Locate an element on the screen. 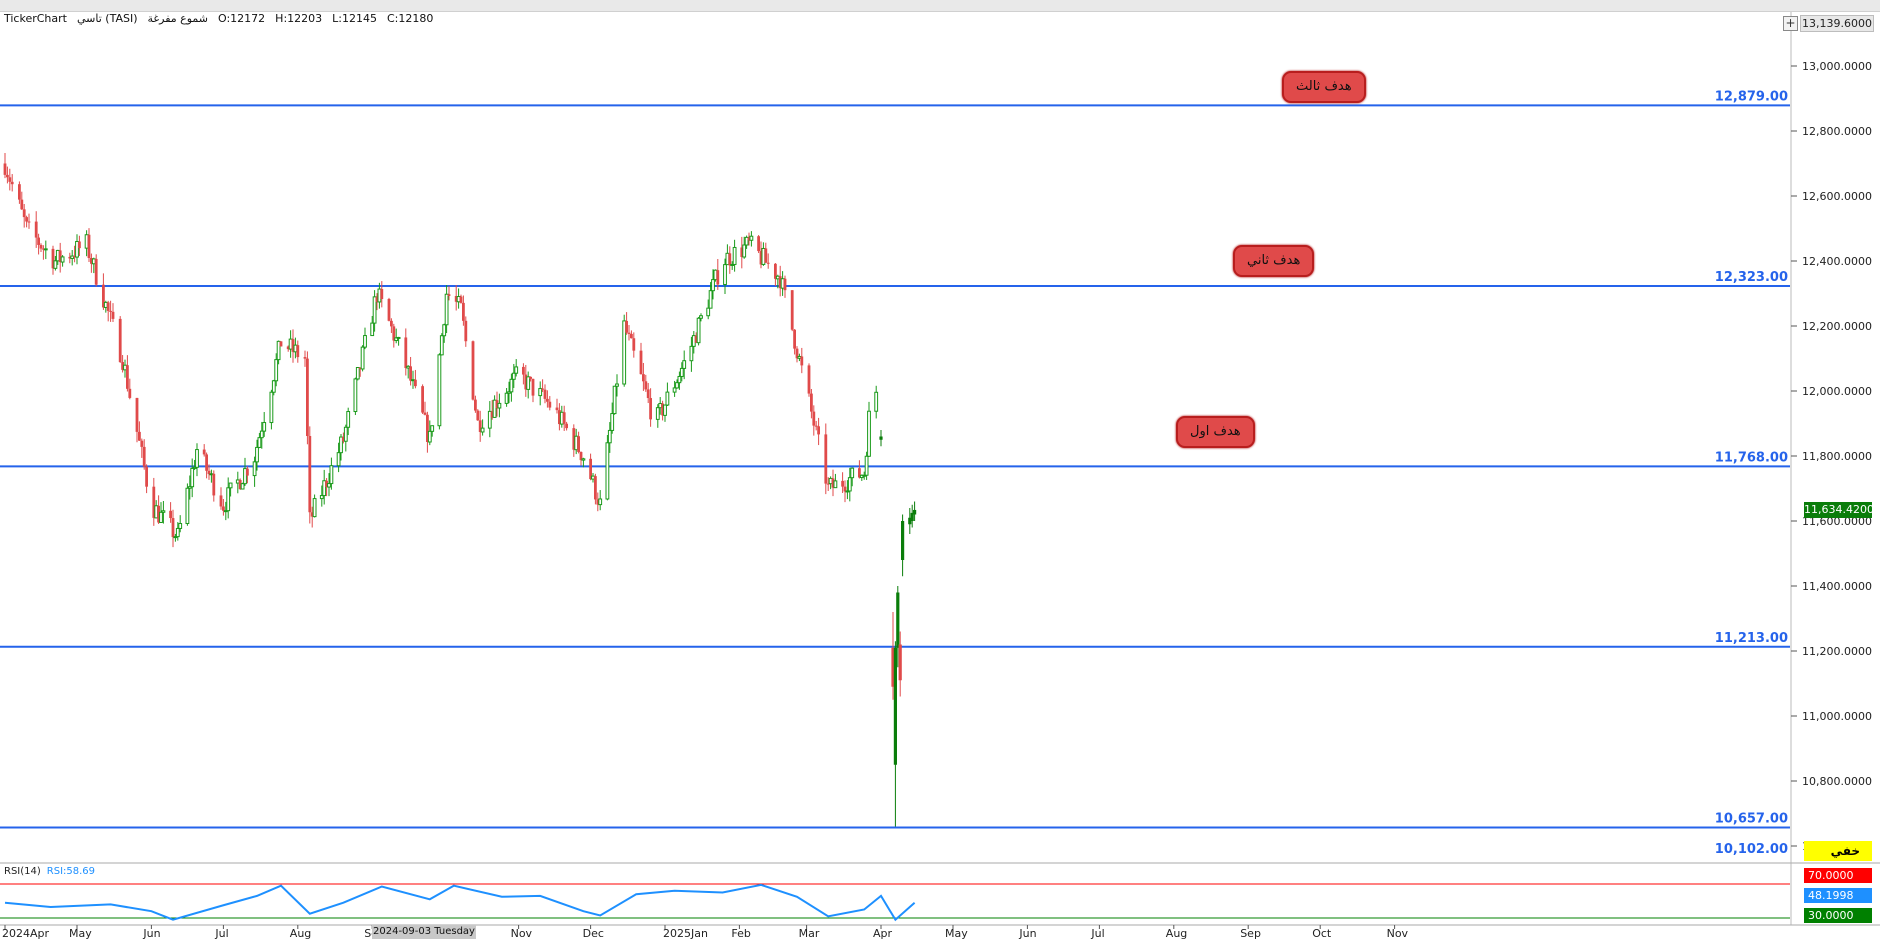 The height and width of the screenshot is (940, 1880). header-symbol: تاسي (TASI) is located at coordinates (107, 18).